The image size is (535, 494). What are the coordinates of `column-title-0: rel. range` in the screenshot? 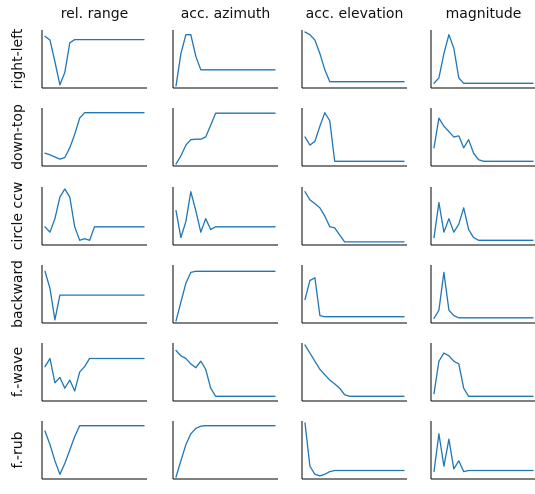 It's located at (95, 14).